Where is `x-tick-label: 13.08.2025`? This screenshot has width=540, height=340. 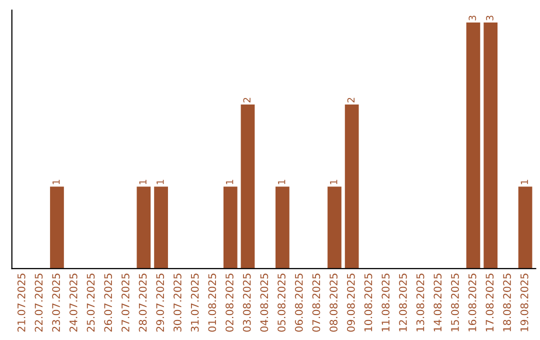 x-tick-label: 13.08.2025 is located at coordinates (420, 303).